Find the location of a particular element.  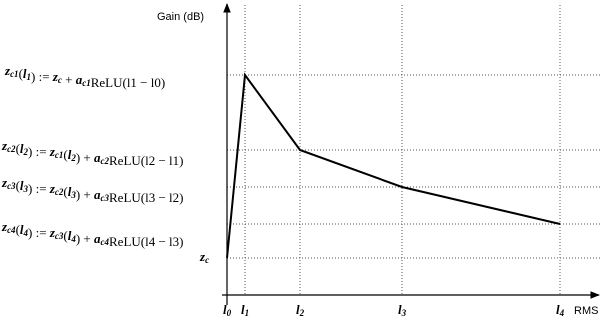

y-level-label: zc2(l2) := zc1(l2) + ac2ReLU(l2 − l1) is located at coordinates (92, 153).